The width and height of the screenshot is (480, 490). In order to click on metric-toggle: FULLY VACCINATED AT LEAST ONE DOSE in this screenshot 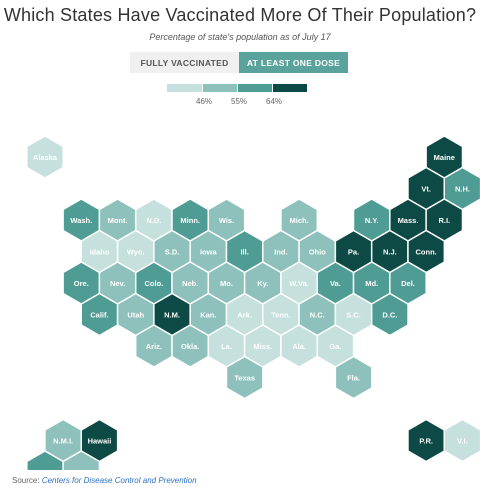, I will do `click(239, 62)`.